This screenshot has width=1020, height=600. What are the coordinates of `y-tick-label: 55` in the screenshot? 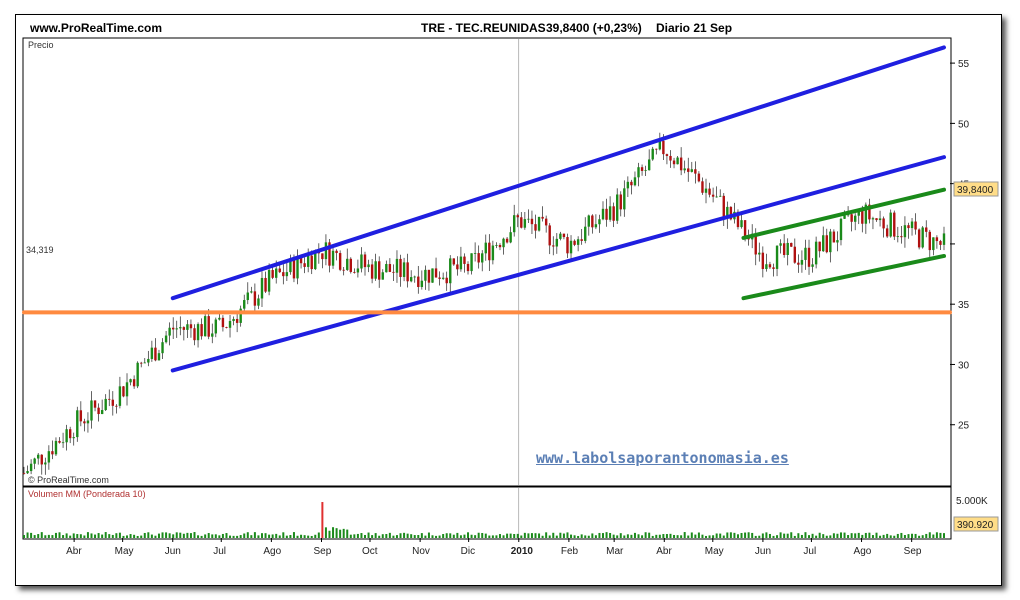 It's located at (964, 64).